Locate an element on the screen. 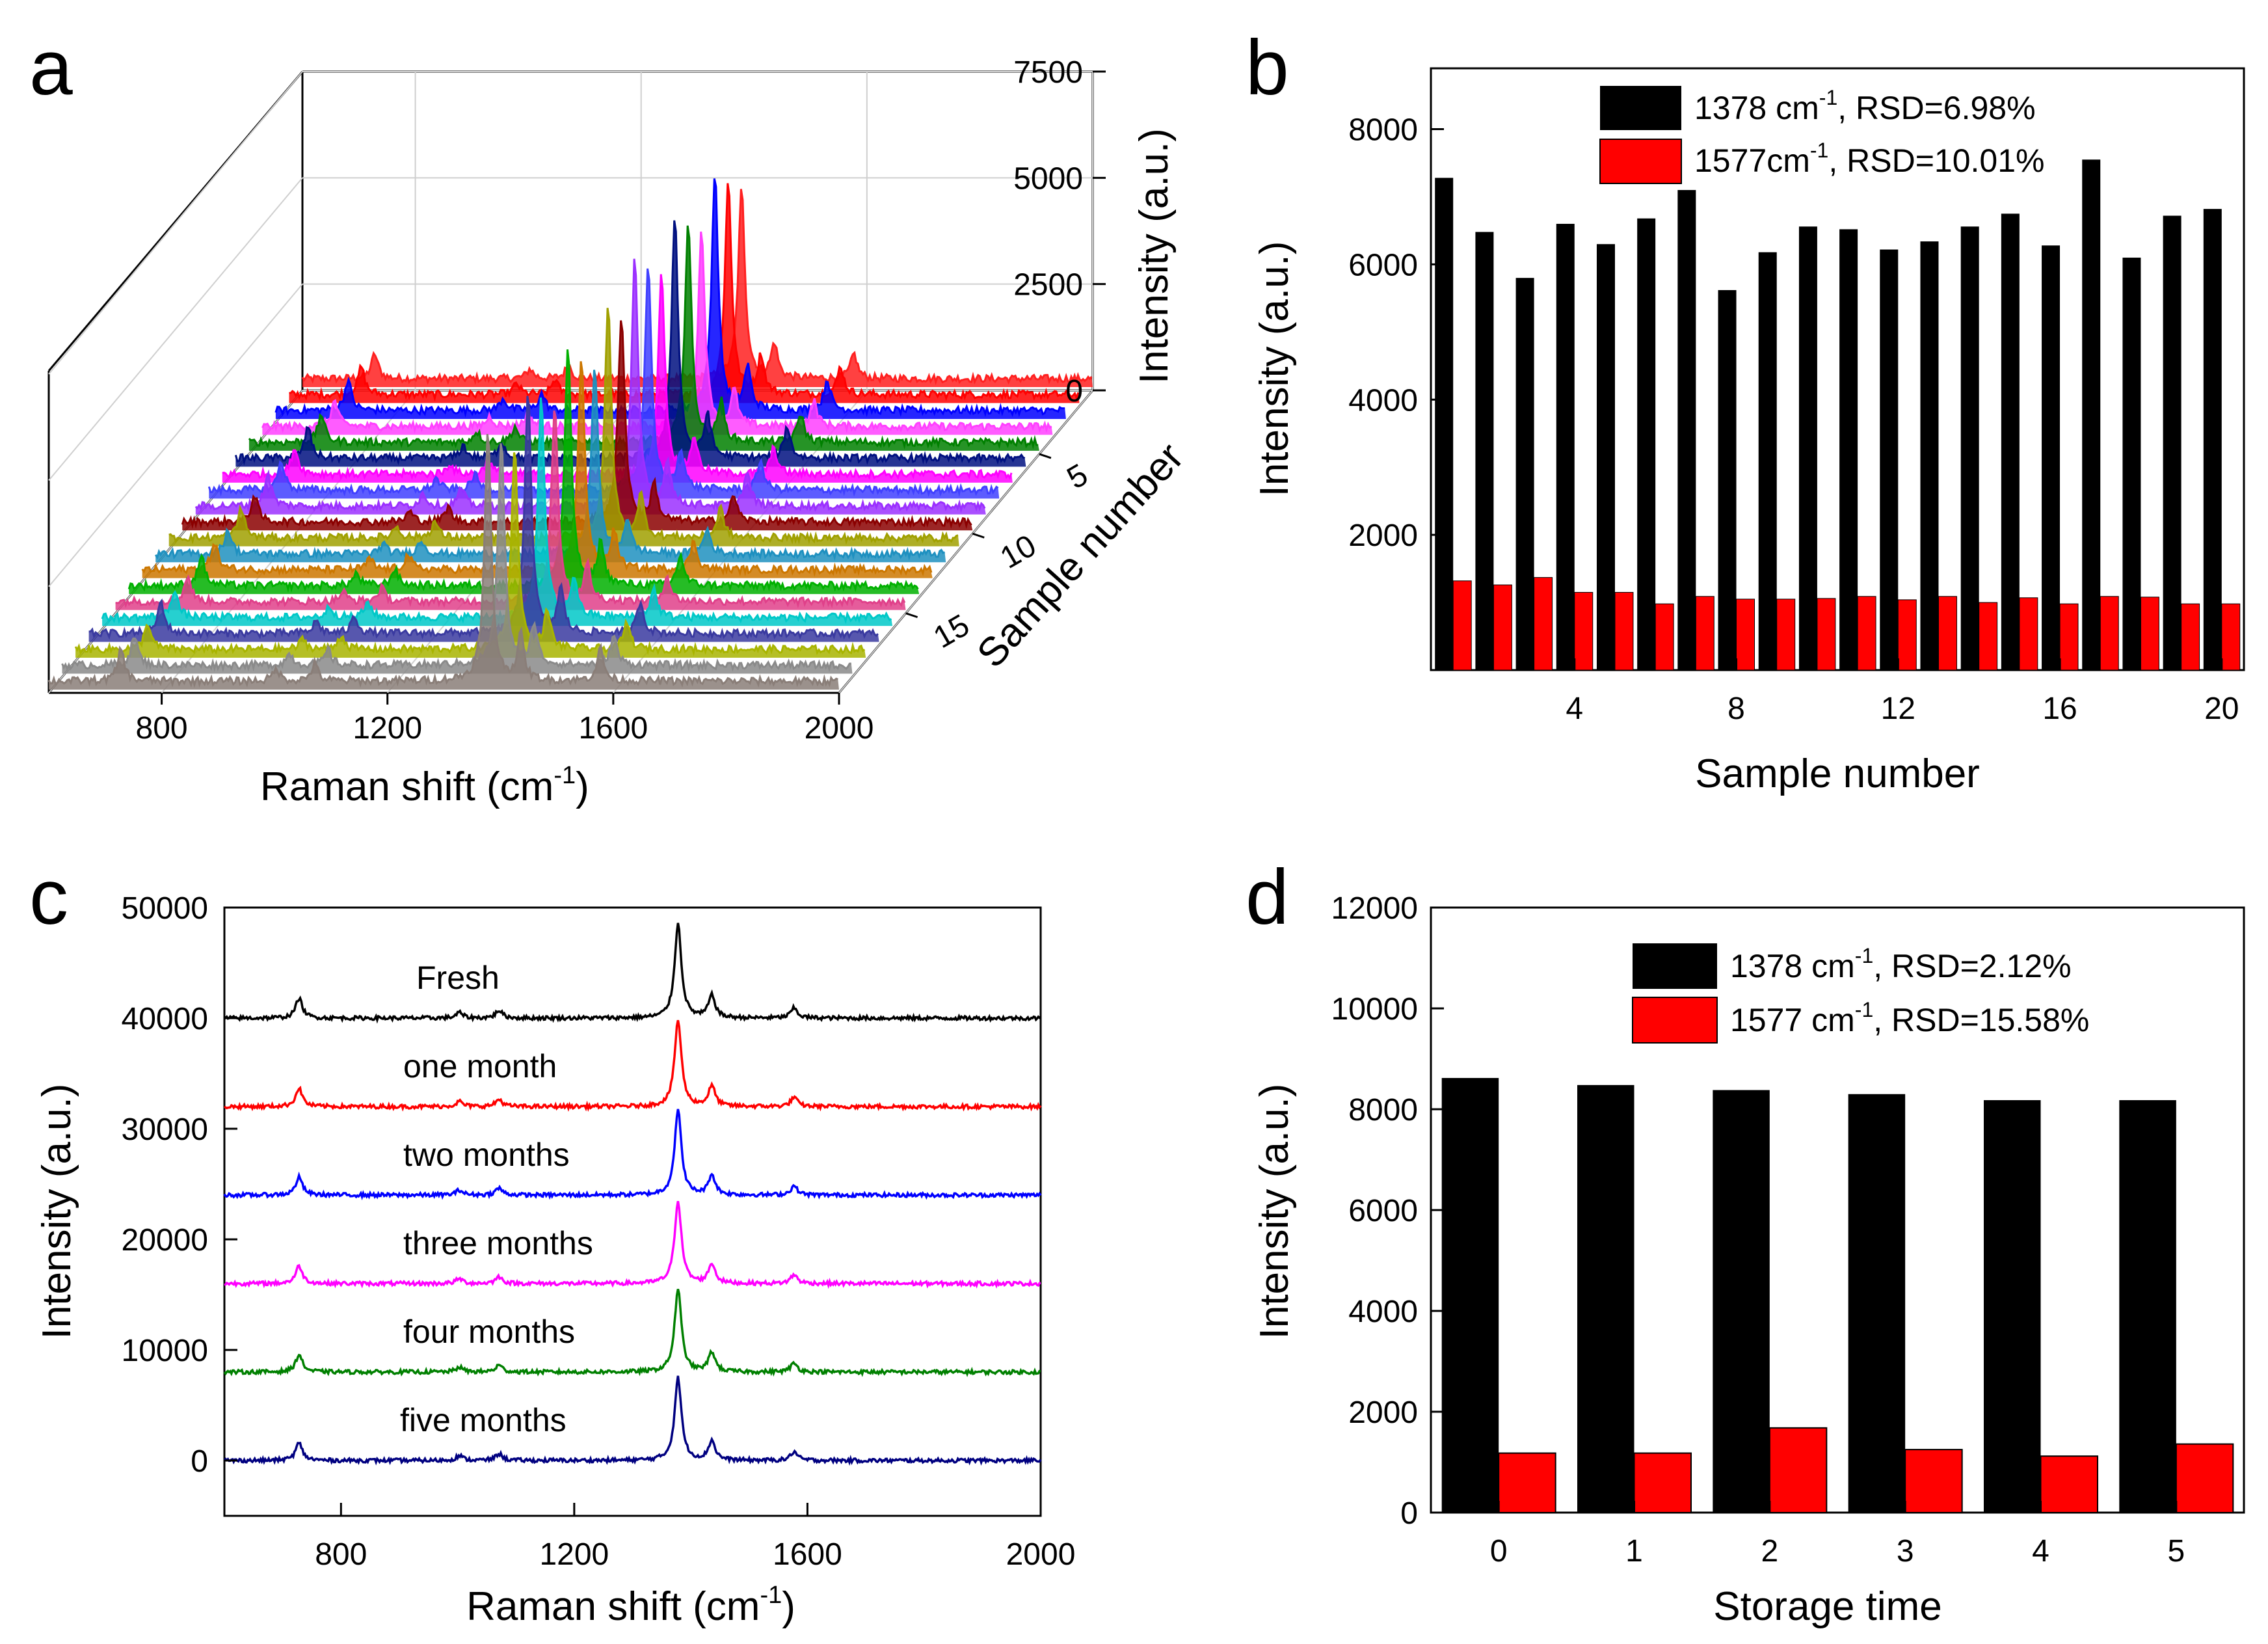 This screenshot has height=1644, width=2268. panel-a-spectra is located at coordinates (570, 434).